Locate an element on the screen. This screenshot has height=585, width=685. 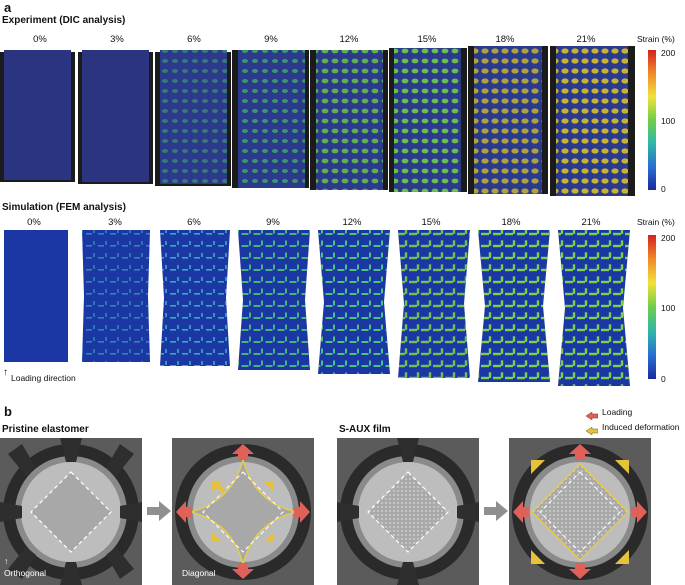
sim-label-12: 12% is located at coordinates (352, 222).